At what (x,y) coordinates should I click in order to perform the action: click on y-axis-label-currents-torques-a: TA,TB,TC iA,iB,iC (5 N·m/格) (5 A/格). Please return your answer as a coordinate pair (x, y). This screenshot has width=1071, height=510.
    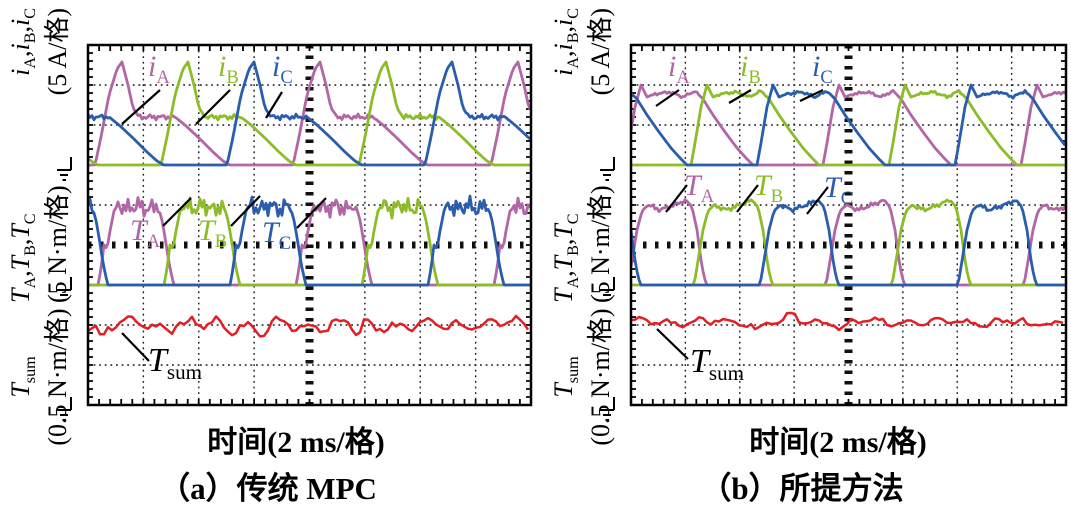
    Looking at the image, I should click on (39, 155).